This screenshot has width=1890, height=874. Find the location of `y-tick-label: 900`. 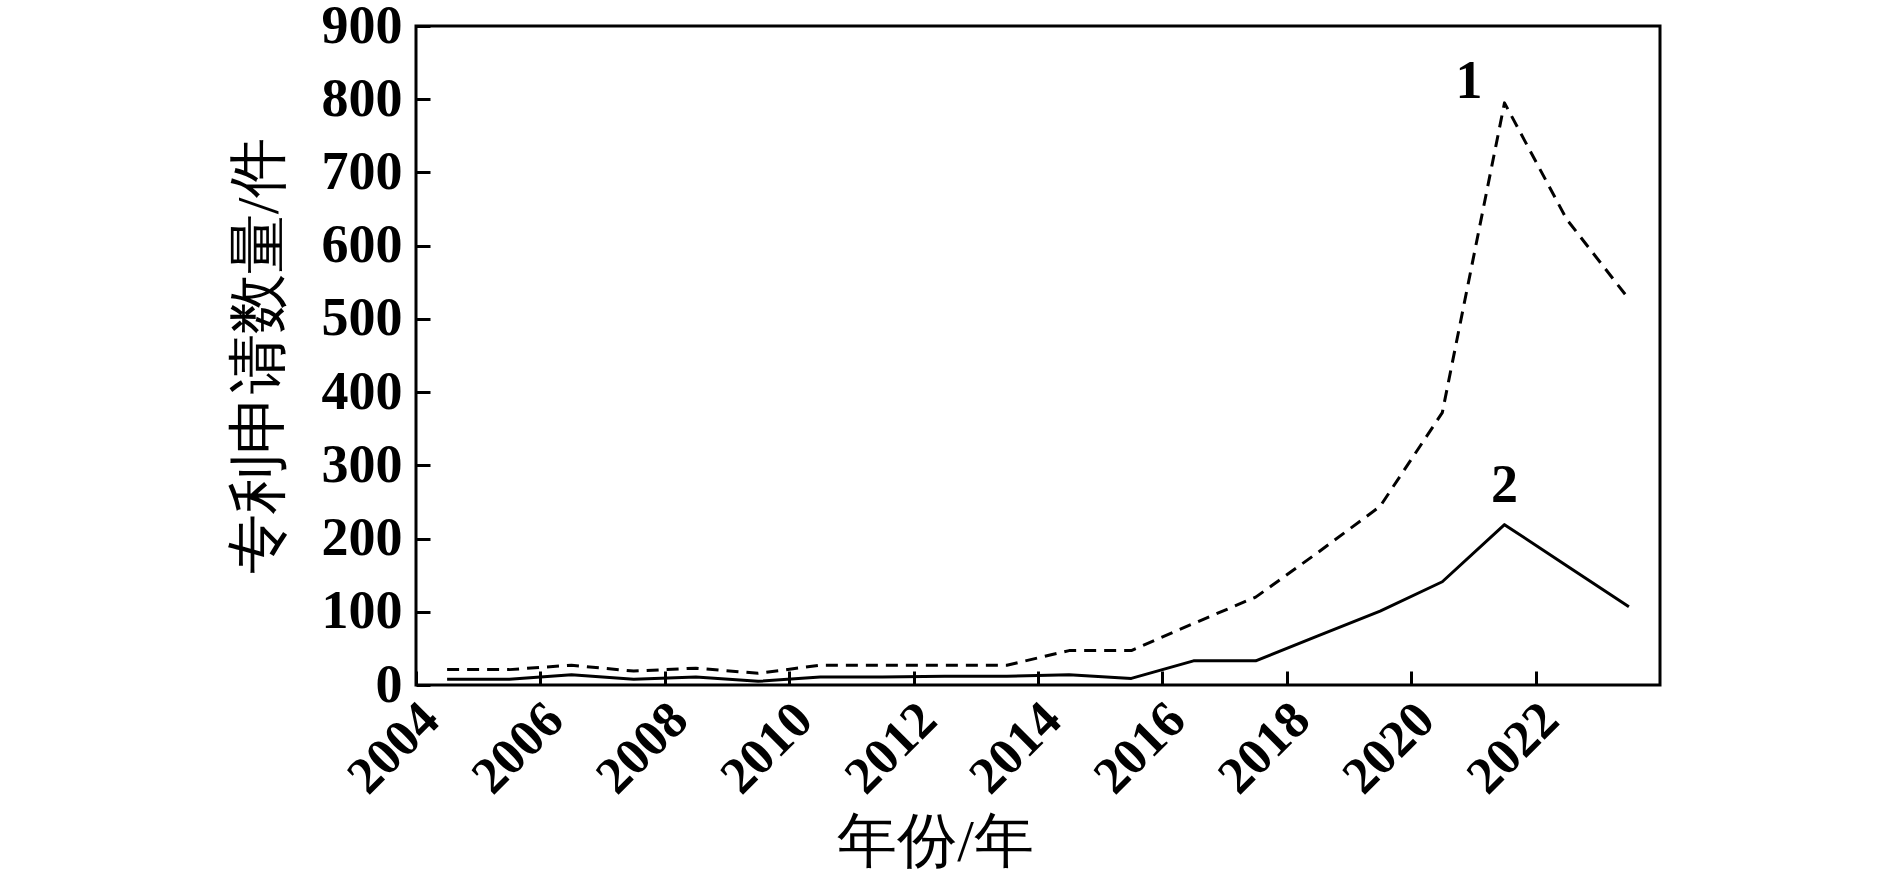

y-tick-label: 900 is located at coordinates (362, 27).